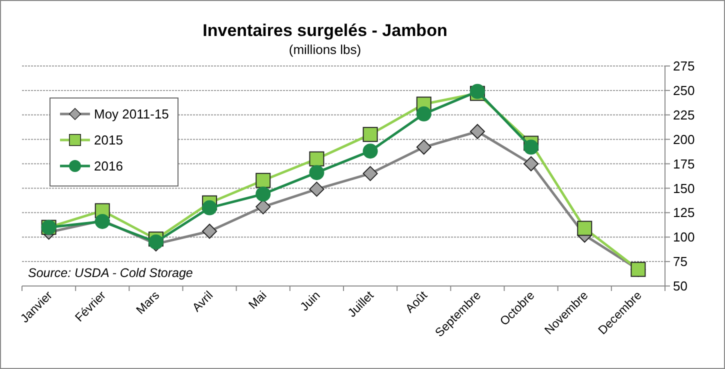 The image size is (725, 369). Describe the element at coordinates (680, 262) in the screenshot. I see `y-tick-label: 75` at that location.